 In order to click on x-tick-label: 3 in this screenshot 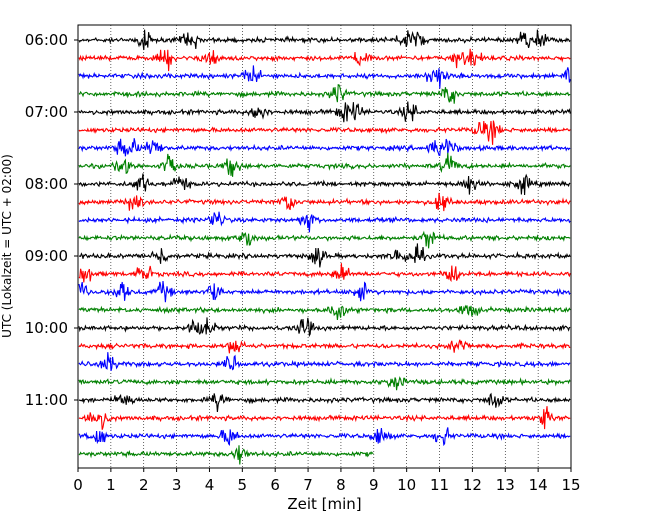, I will do `click(177, 485)`.